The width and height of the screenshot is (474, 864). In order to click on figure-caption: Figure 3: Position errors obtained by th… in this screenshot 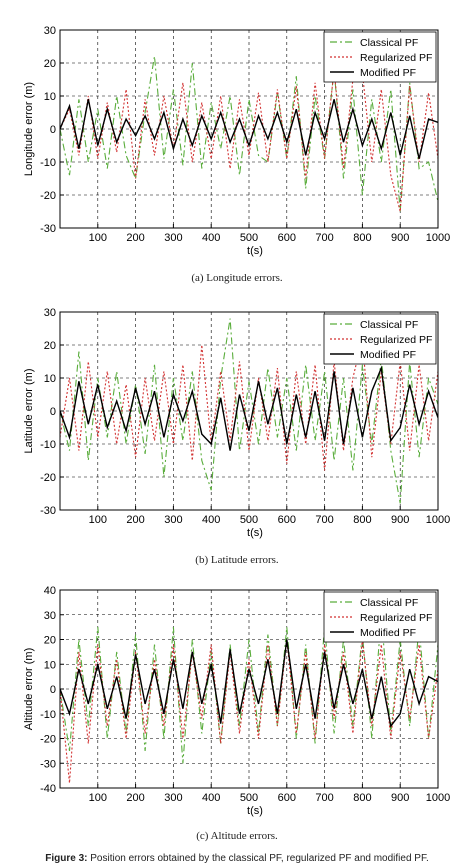, I will do `click(237, 858)`.